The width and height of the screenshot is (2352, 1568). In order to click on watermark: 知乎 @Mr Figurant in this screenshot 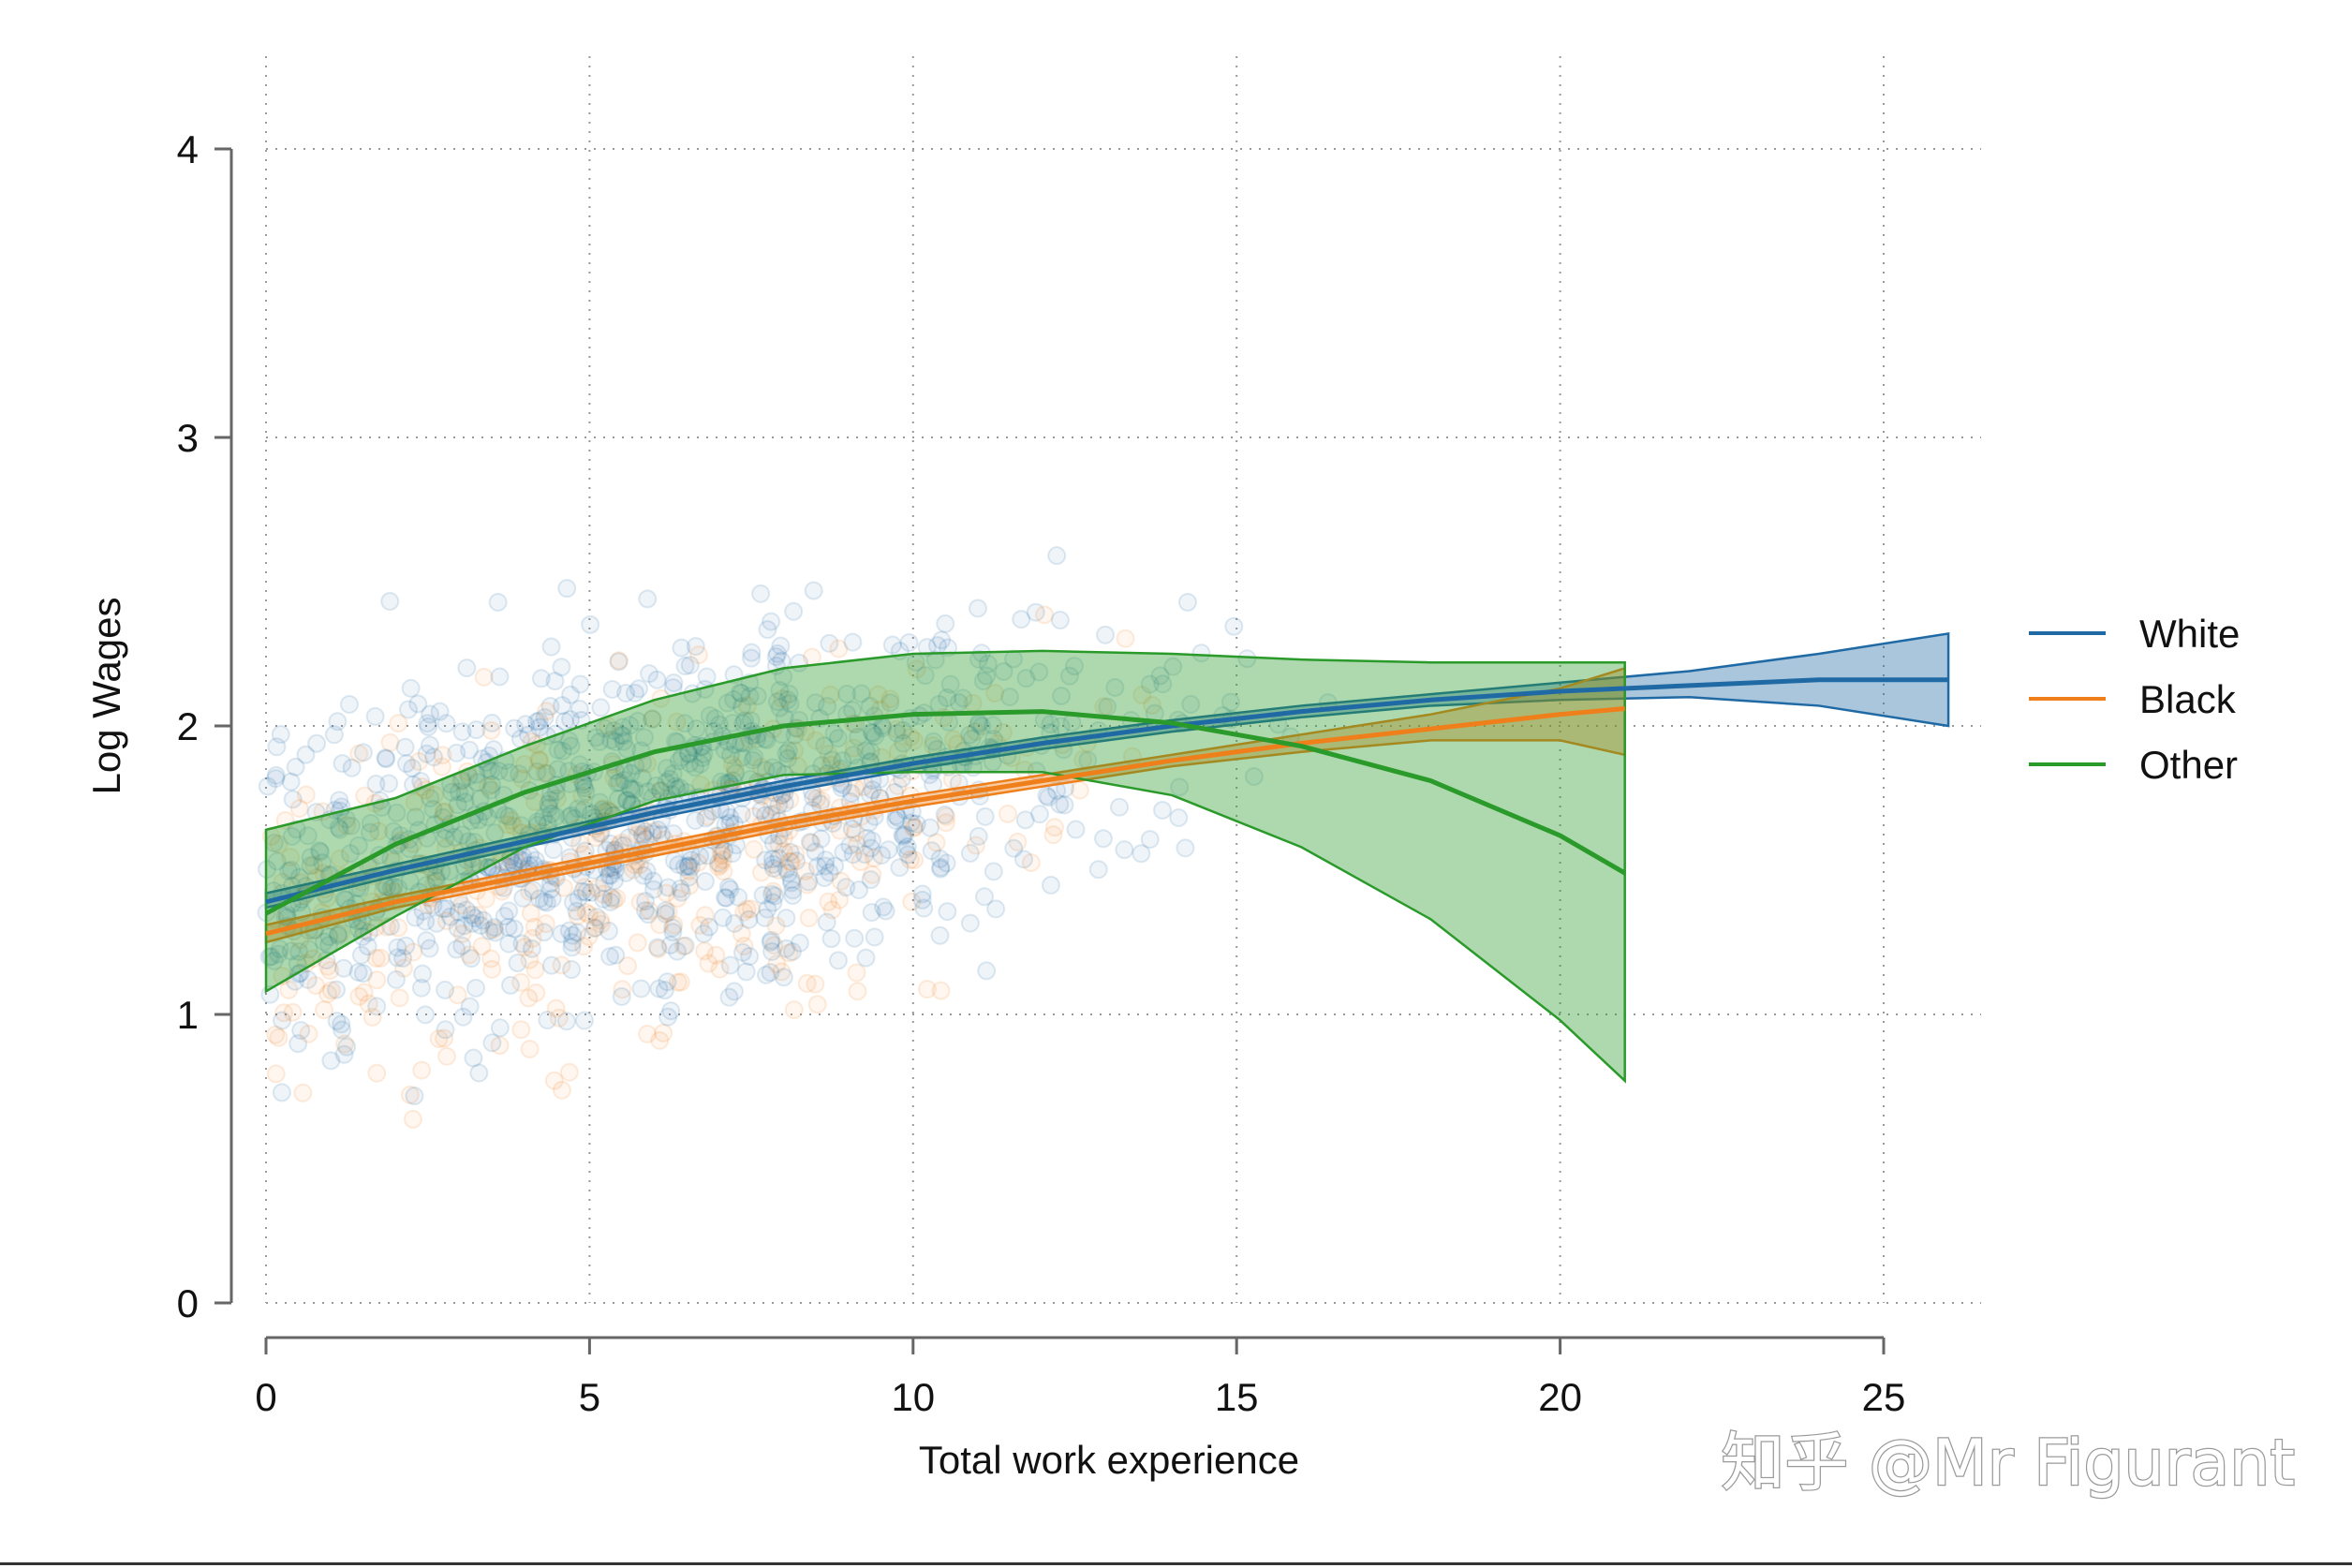, I will do `click(2008, 1464)`.